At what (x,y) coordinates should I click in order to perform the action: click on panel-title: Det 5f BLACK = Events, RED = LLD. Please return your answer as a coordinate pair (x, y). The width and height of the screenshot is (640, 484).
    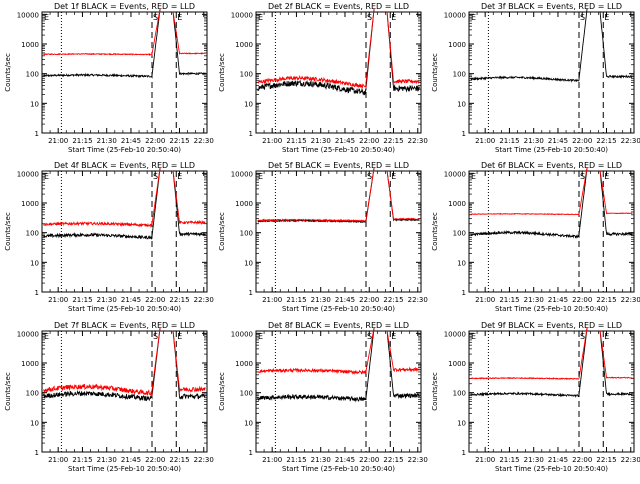
    Looking at the image, I should click on (338, 165).